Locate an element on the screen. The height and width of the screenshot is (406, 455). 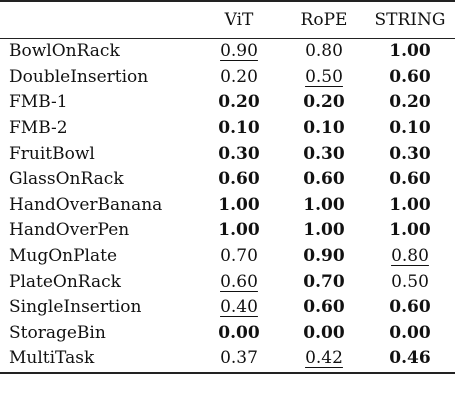
task-name: PlateOnRack is located at coordinates (65, 281).